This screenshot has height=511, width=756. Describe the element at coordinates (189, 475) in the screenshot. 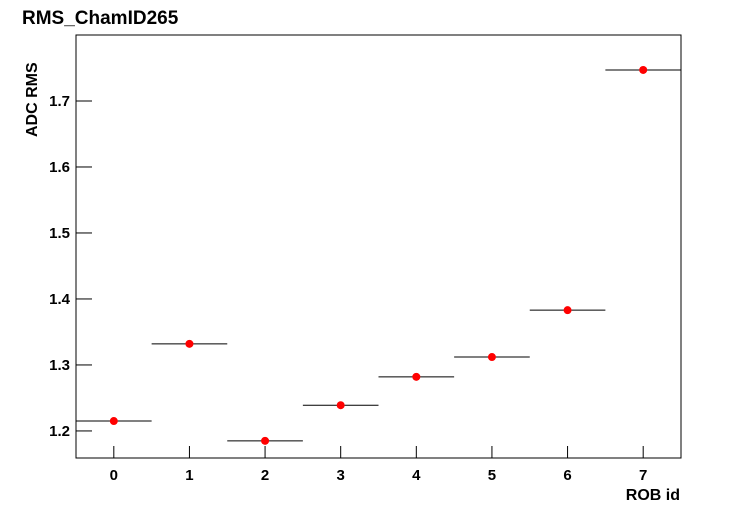

I see `x-tick-label: 1` at that location.